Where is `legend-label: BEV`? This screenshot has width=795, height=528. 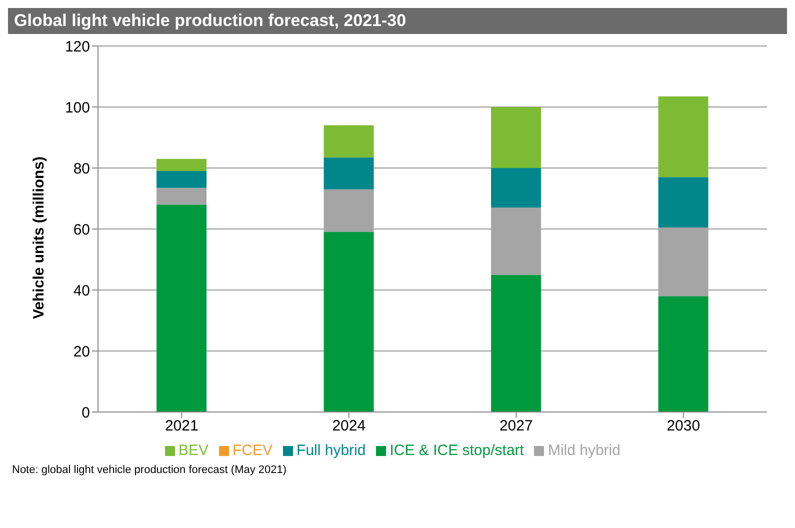
legend-label: BEV is located at coordinates (193, 450).